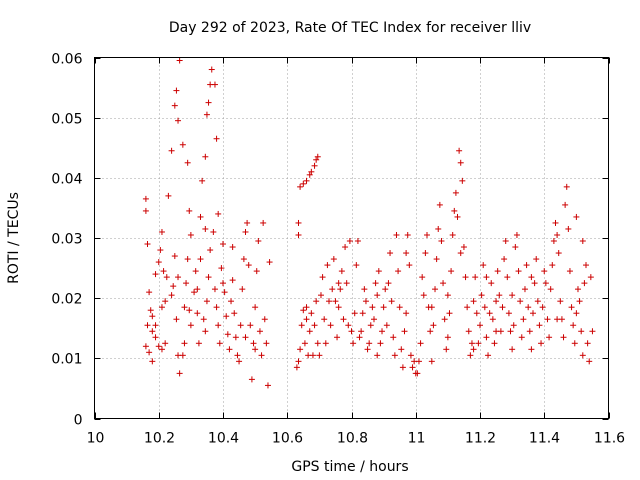 The width and height of the screenshot is (640, 480). What do you see at coordinates (159, 439) in the screenshot?
I see `x-tick-label: 10.2` at bounding box center [159, 439].